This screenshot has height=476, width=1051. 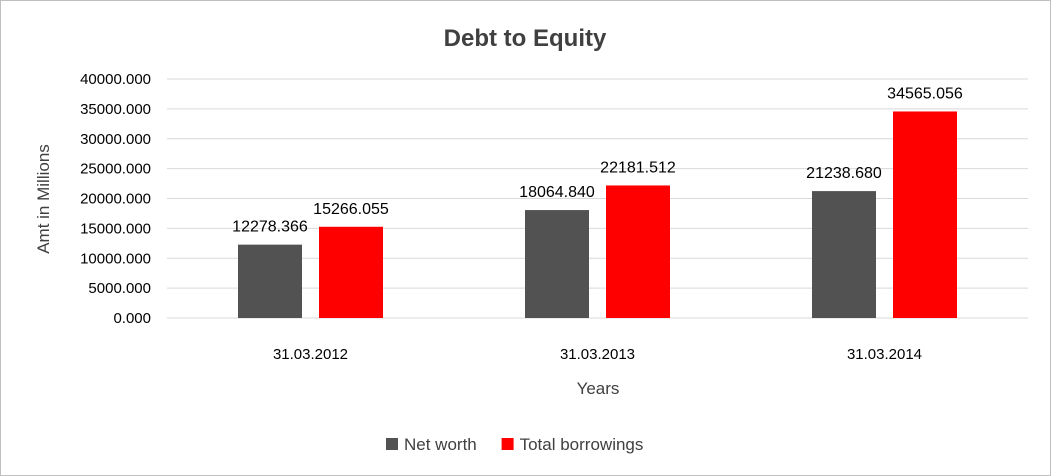 What do you see at coordinates (115, 139) in the screenshot?
I see `y-tick-label: 30000.000` at bounding box center [115, 139].